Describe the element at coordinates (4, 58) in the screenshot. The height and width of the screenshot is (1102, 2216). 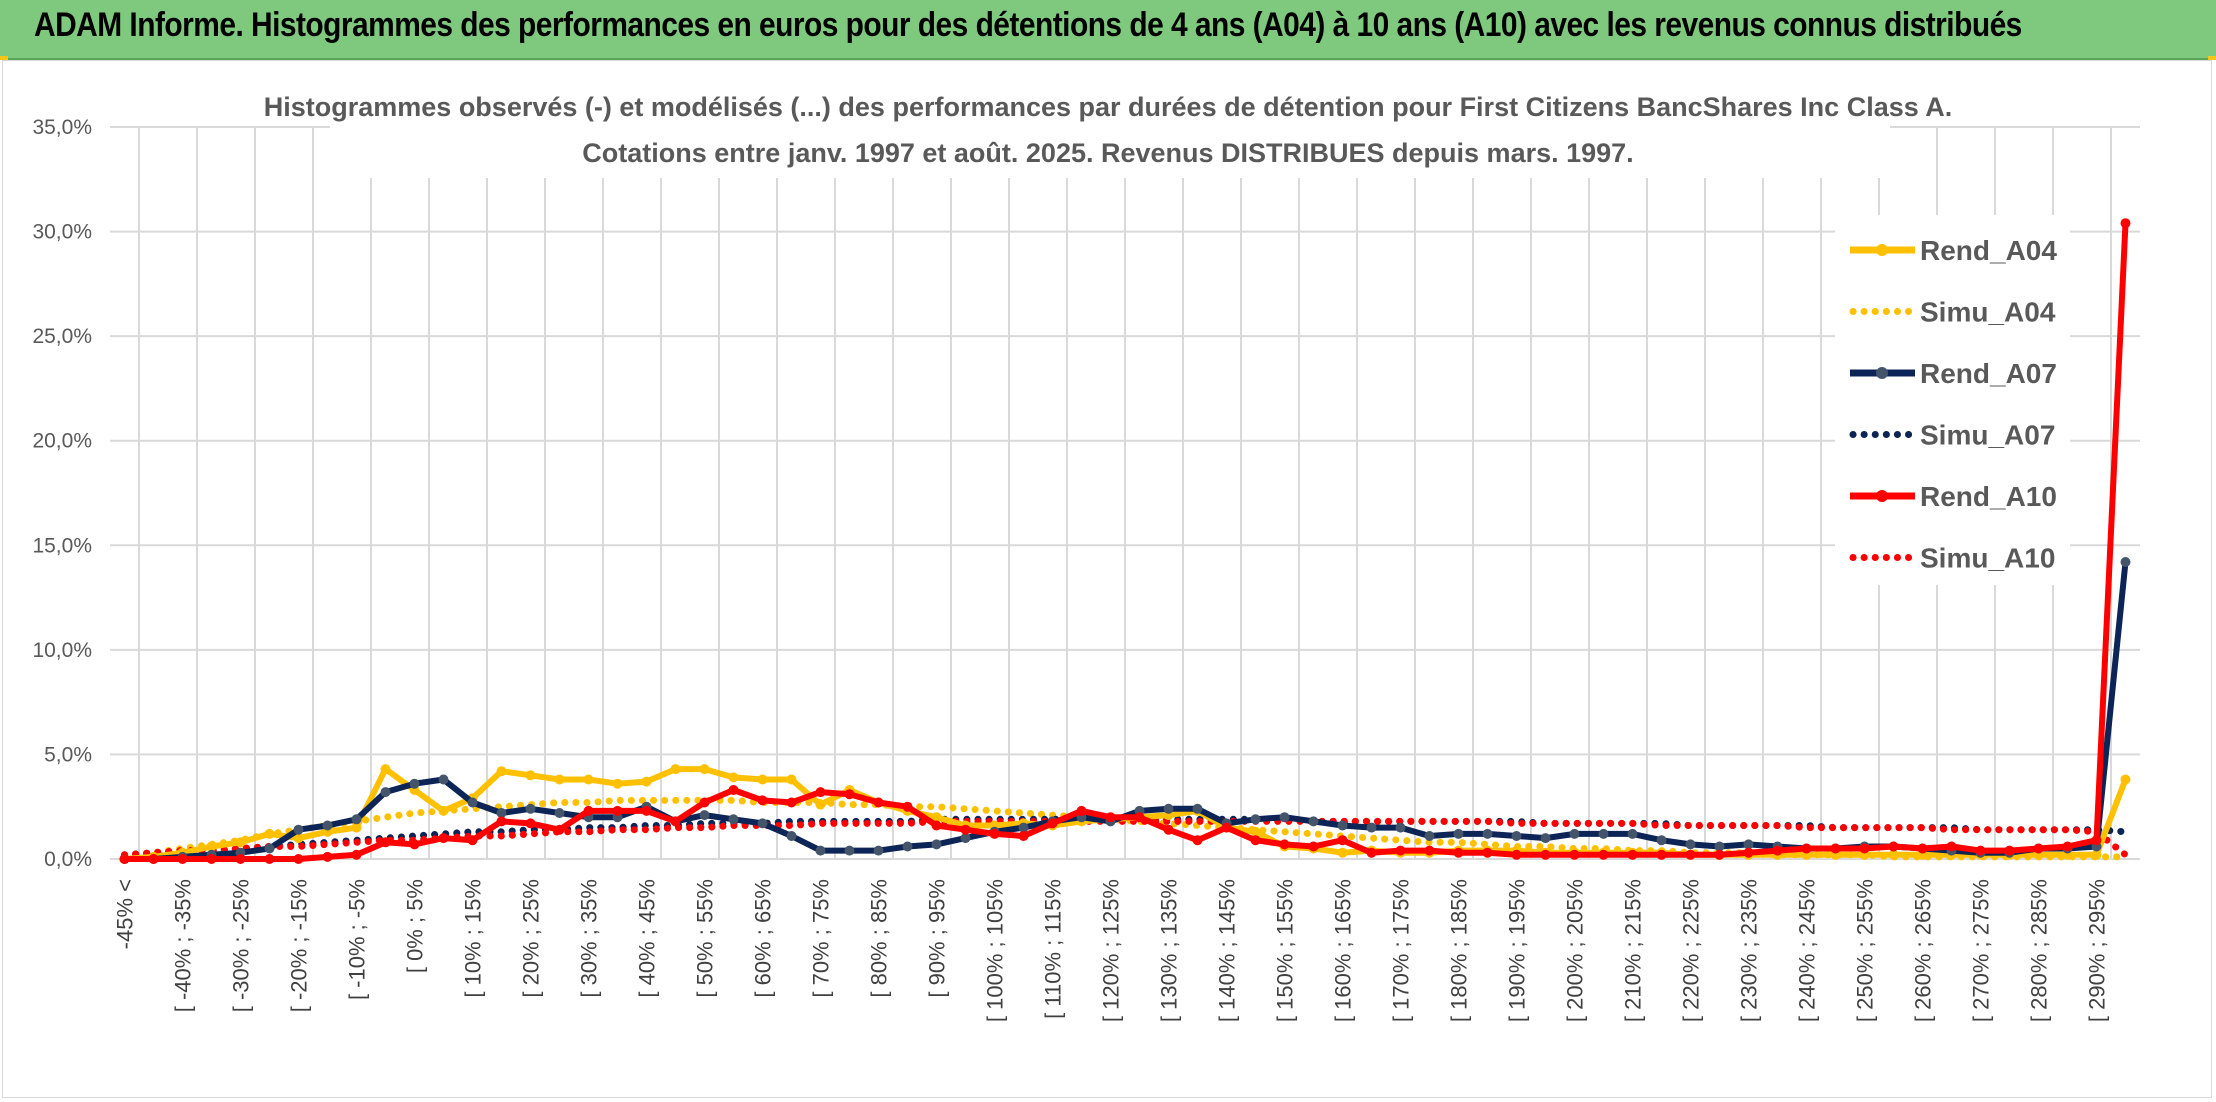
I see `frame-corner-left` at that location.